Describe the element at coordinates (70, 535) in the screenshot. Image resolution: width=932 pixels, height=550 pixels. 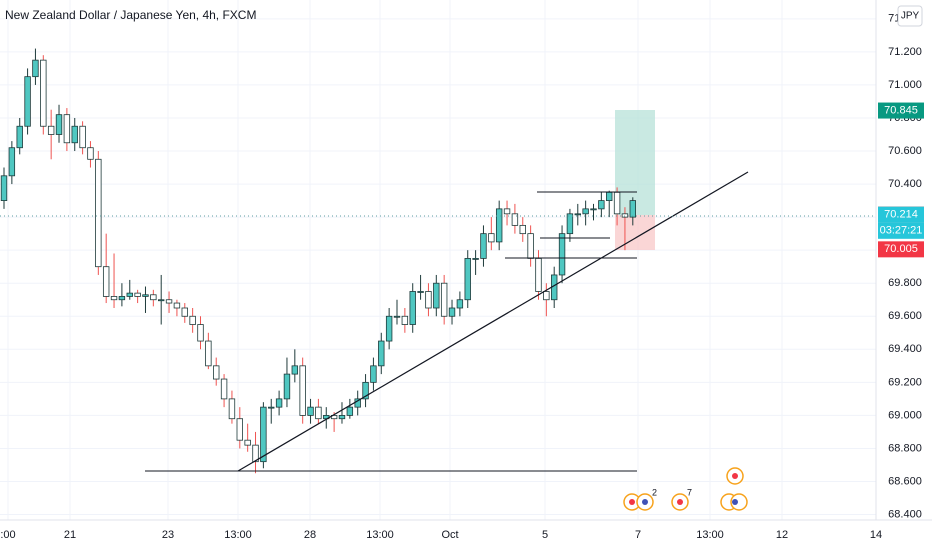
I see `x-tick-label: 21` at that location.